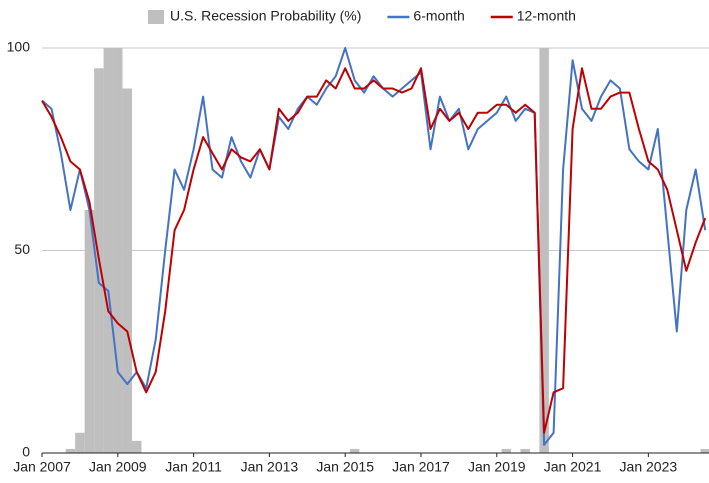  What do you see at coordinates (118, 467) in the screenshot?
I see `x-tick-label: Jan 2009` at bounding box center [118, 467].